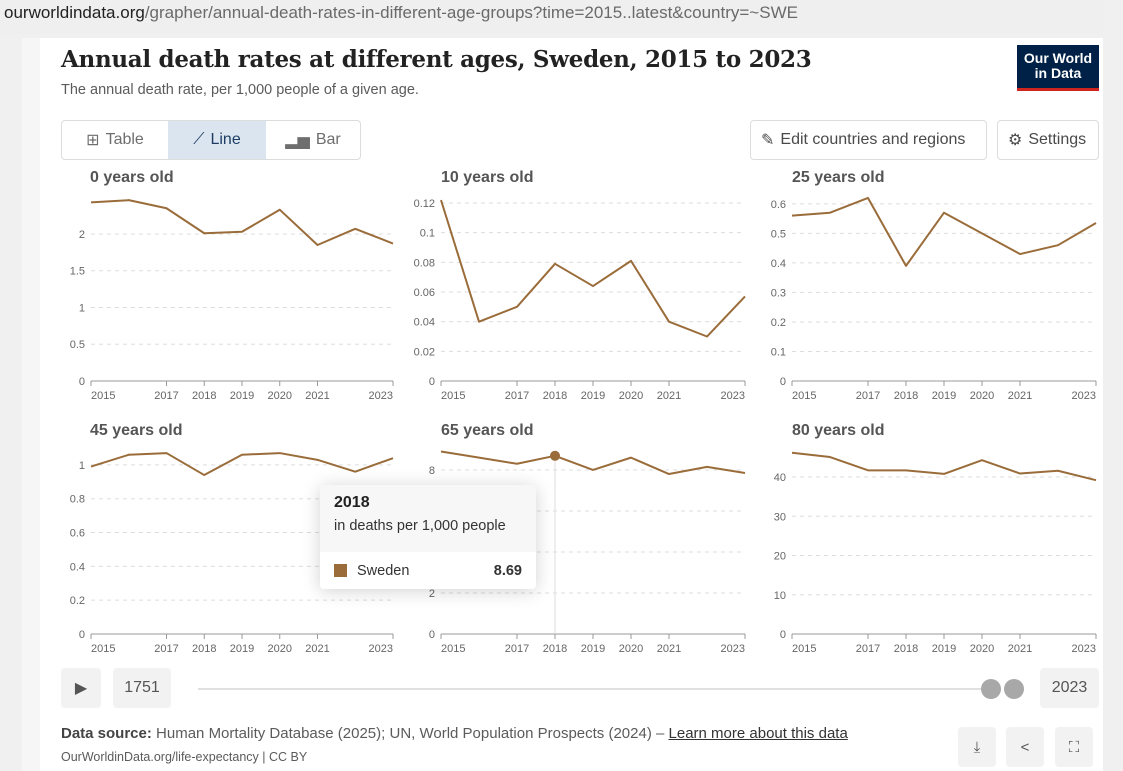 This screenshot has height=771, width=1123. I want to click on owid-logo: Our World in Data, so click(1058, 68).